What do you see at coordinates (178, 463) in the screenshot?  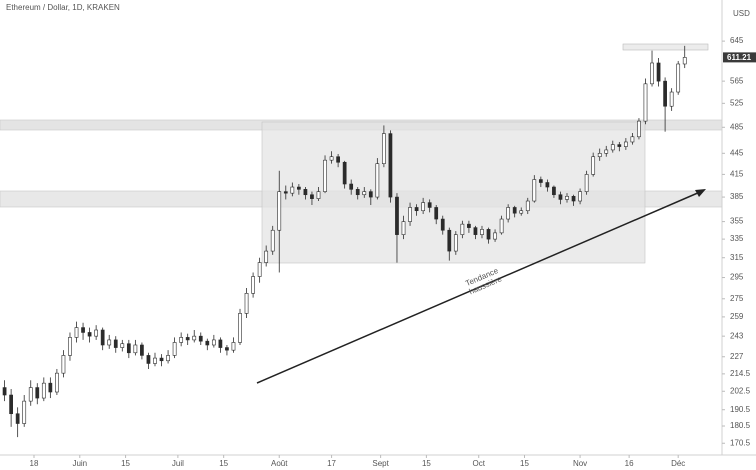 I see `x-tick-label: Juil` at bounding box center [178, 463].